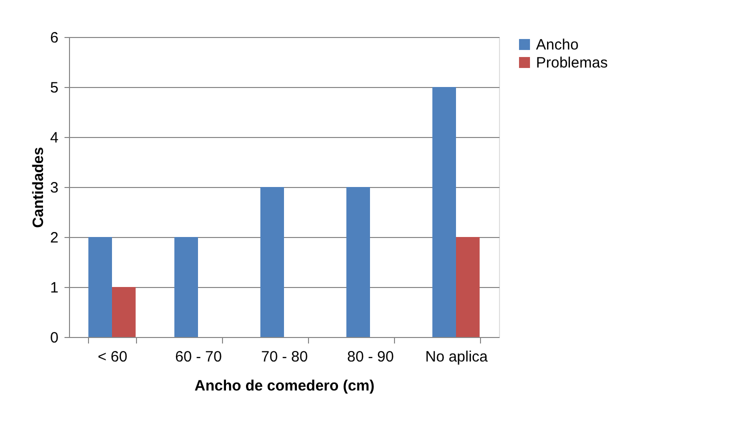 This screenshot has height=448, width=747. I want to click on x-tick-label: 80 - 90, so click(370, 357).